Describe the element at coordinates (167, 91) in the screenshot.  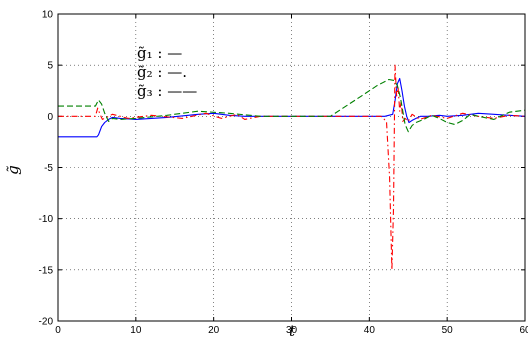
I see `legend-entry-3: g̃₃ : ——` at that location.